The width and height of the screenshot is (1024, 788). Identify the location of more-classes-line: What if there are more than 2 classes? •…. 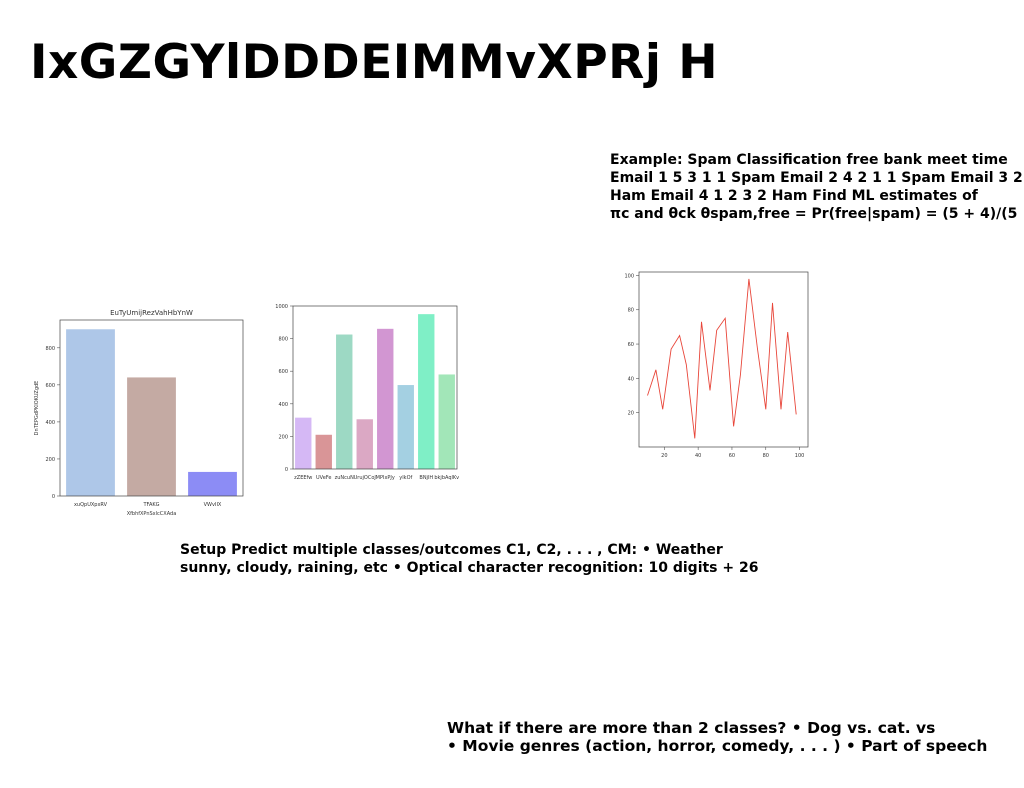
(691, 728).